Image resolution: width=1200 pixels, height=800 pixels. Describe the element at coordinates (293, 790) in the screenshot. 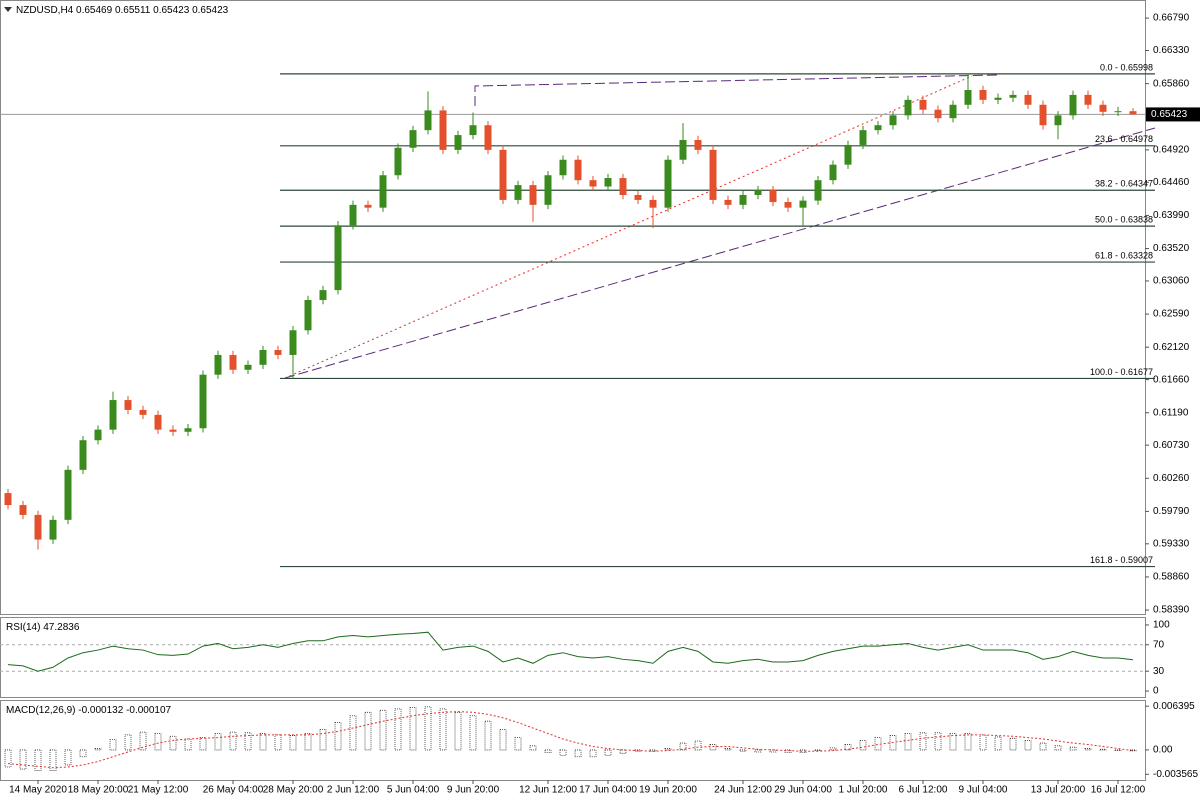

I see `x-tick-label: 28 May 20:00` at that location.